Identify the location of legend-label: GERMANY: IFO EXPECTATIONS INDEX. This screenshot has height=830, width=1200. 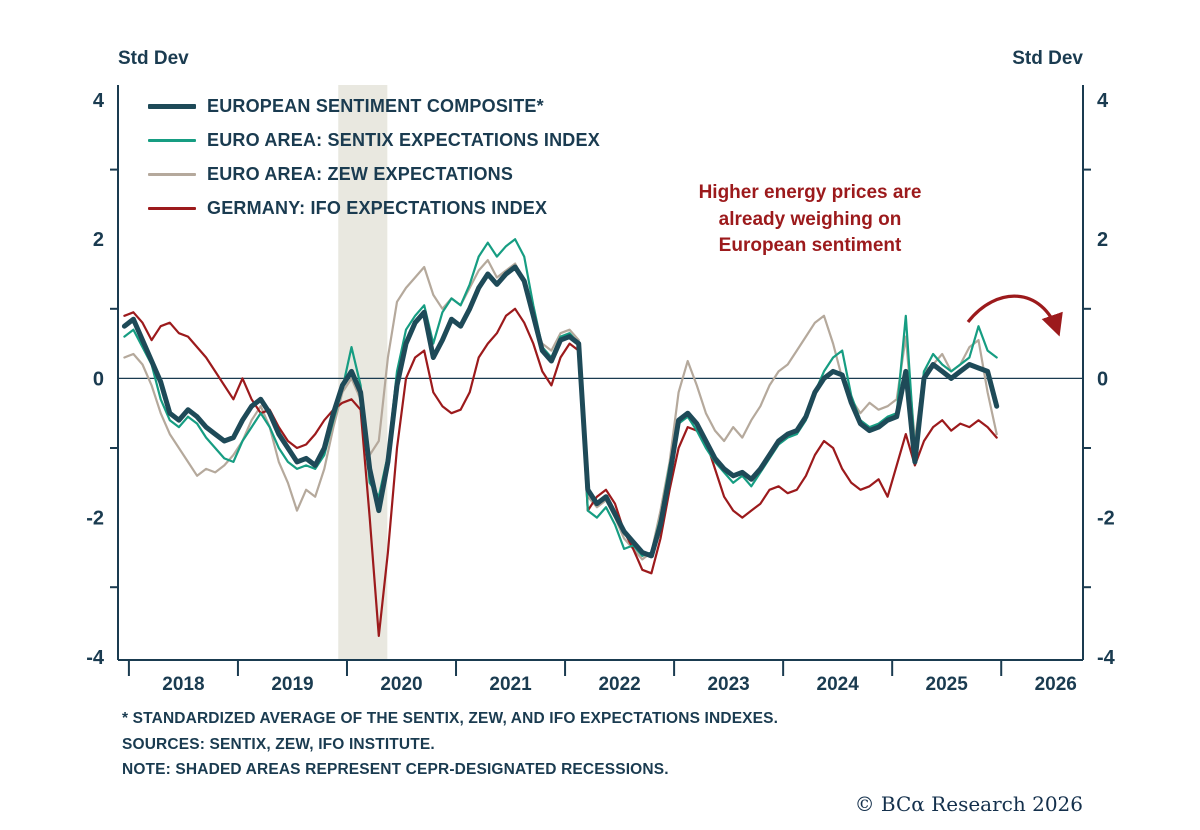
(377, 207).